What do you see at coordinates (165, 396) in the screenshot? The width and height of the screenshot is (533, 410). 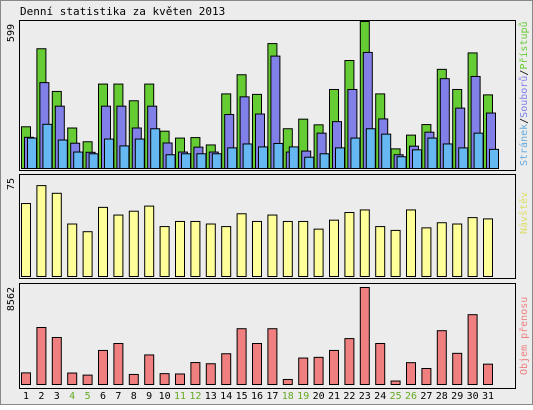 I see `x-tick-label-day-10: 10` at bounding box center [165, 396].